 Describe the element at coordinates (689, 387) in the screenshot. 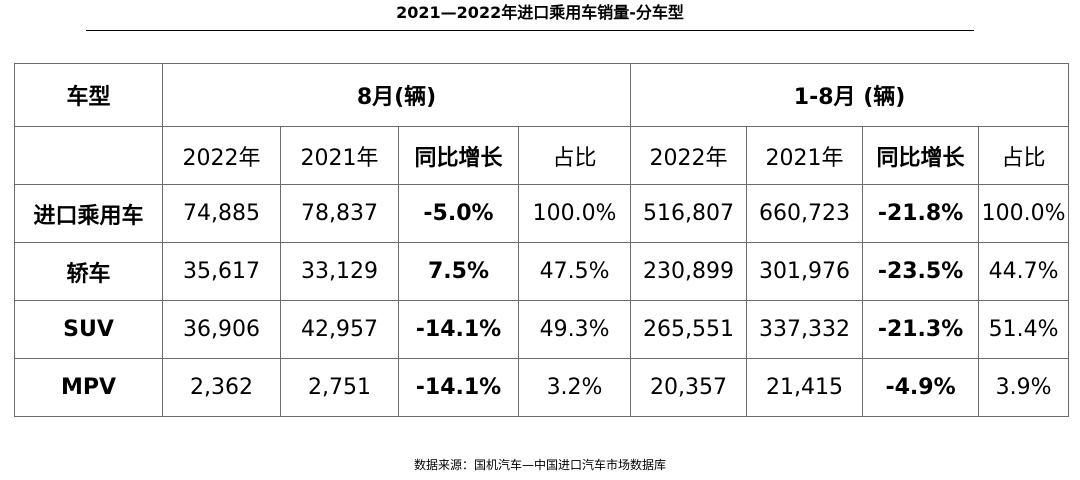

I see `cell-ytd-2022: 20,357` at that location.